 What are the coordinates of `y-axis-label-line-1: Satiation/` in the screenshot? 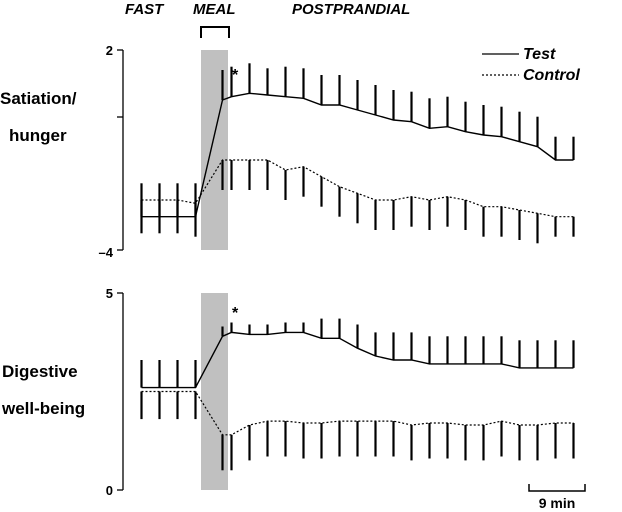 It's located at (38, 98).